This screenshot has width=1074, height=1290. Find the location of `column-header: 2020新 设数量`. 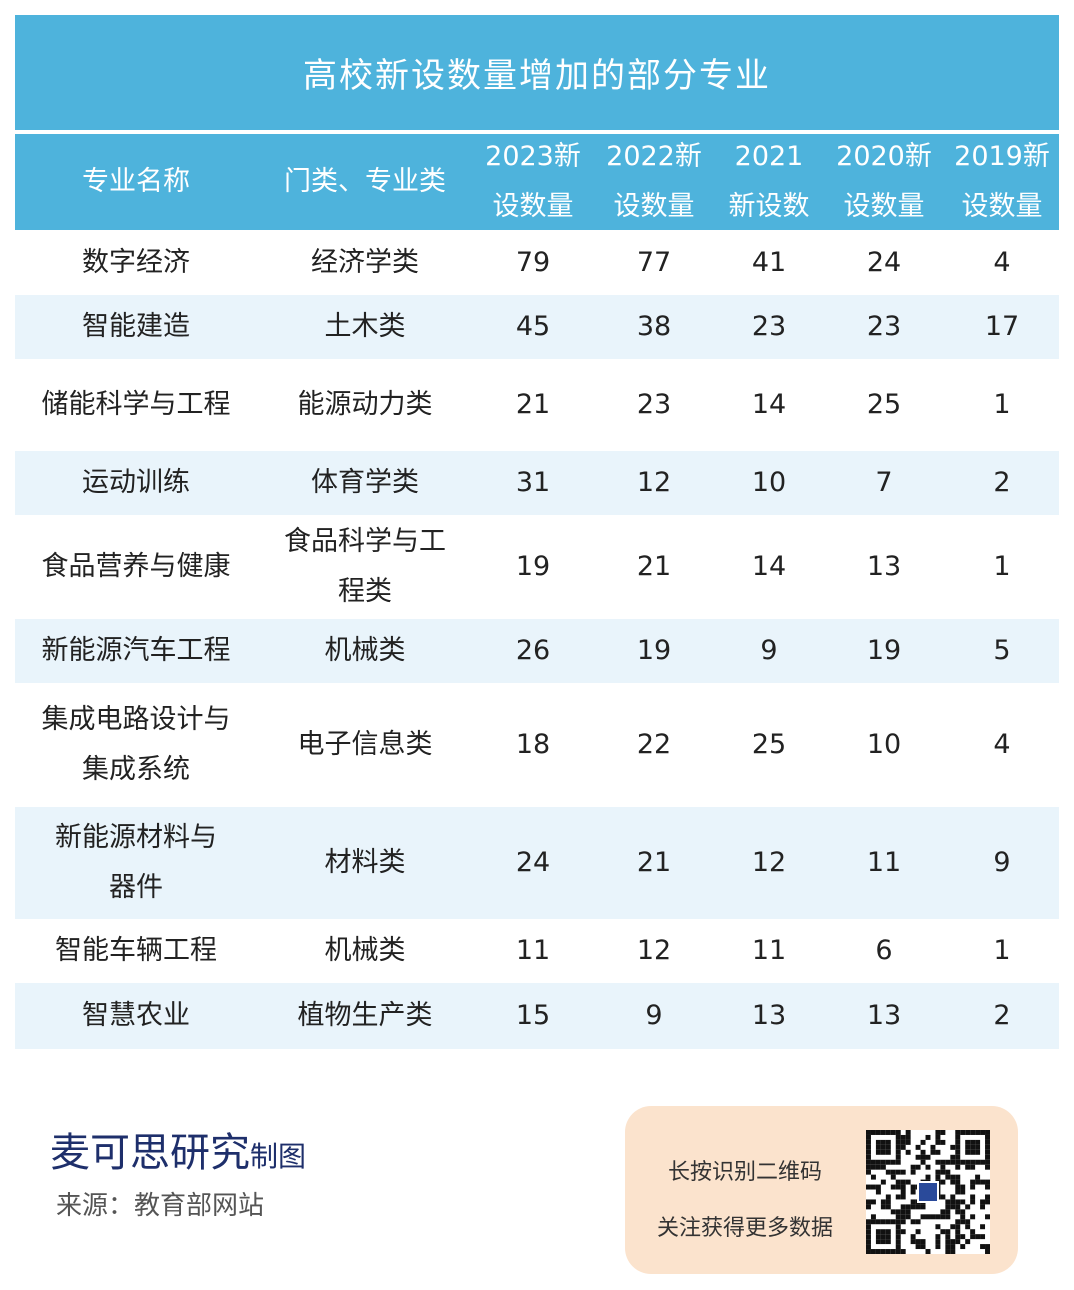

column-header: 2020新 设数量 is located at coordinates (884, 182).